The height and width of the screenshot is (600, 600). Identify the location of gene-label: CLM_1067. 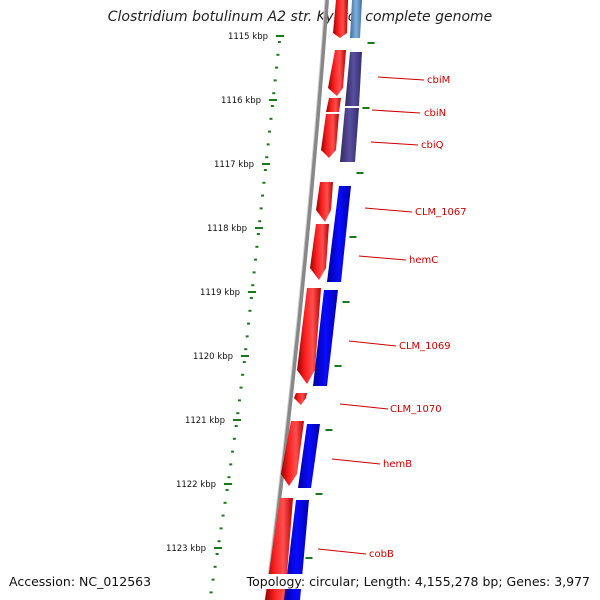
(441, 212).